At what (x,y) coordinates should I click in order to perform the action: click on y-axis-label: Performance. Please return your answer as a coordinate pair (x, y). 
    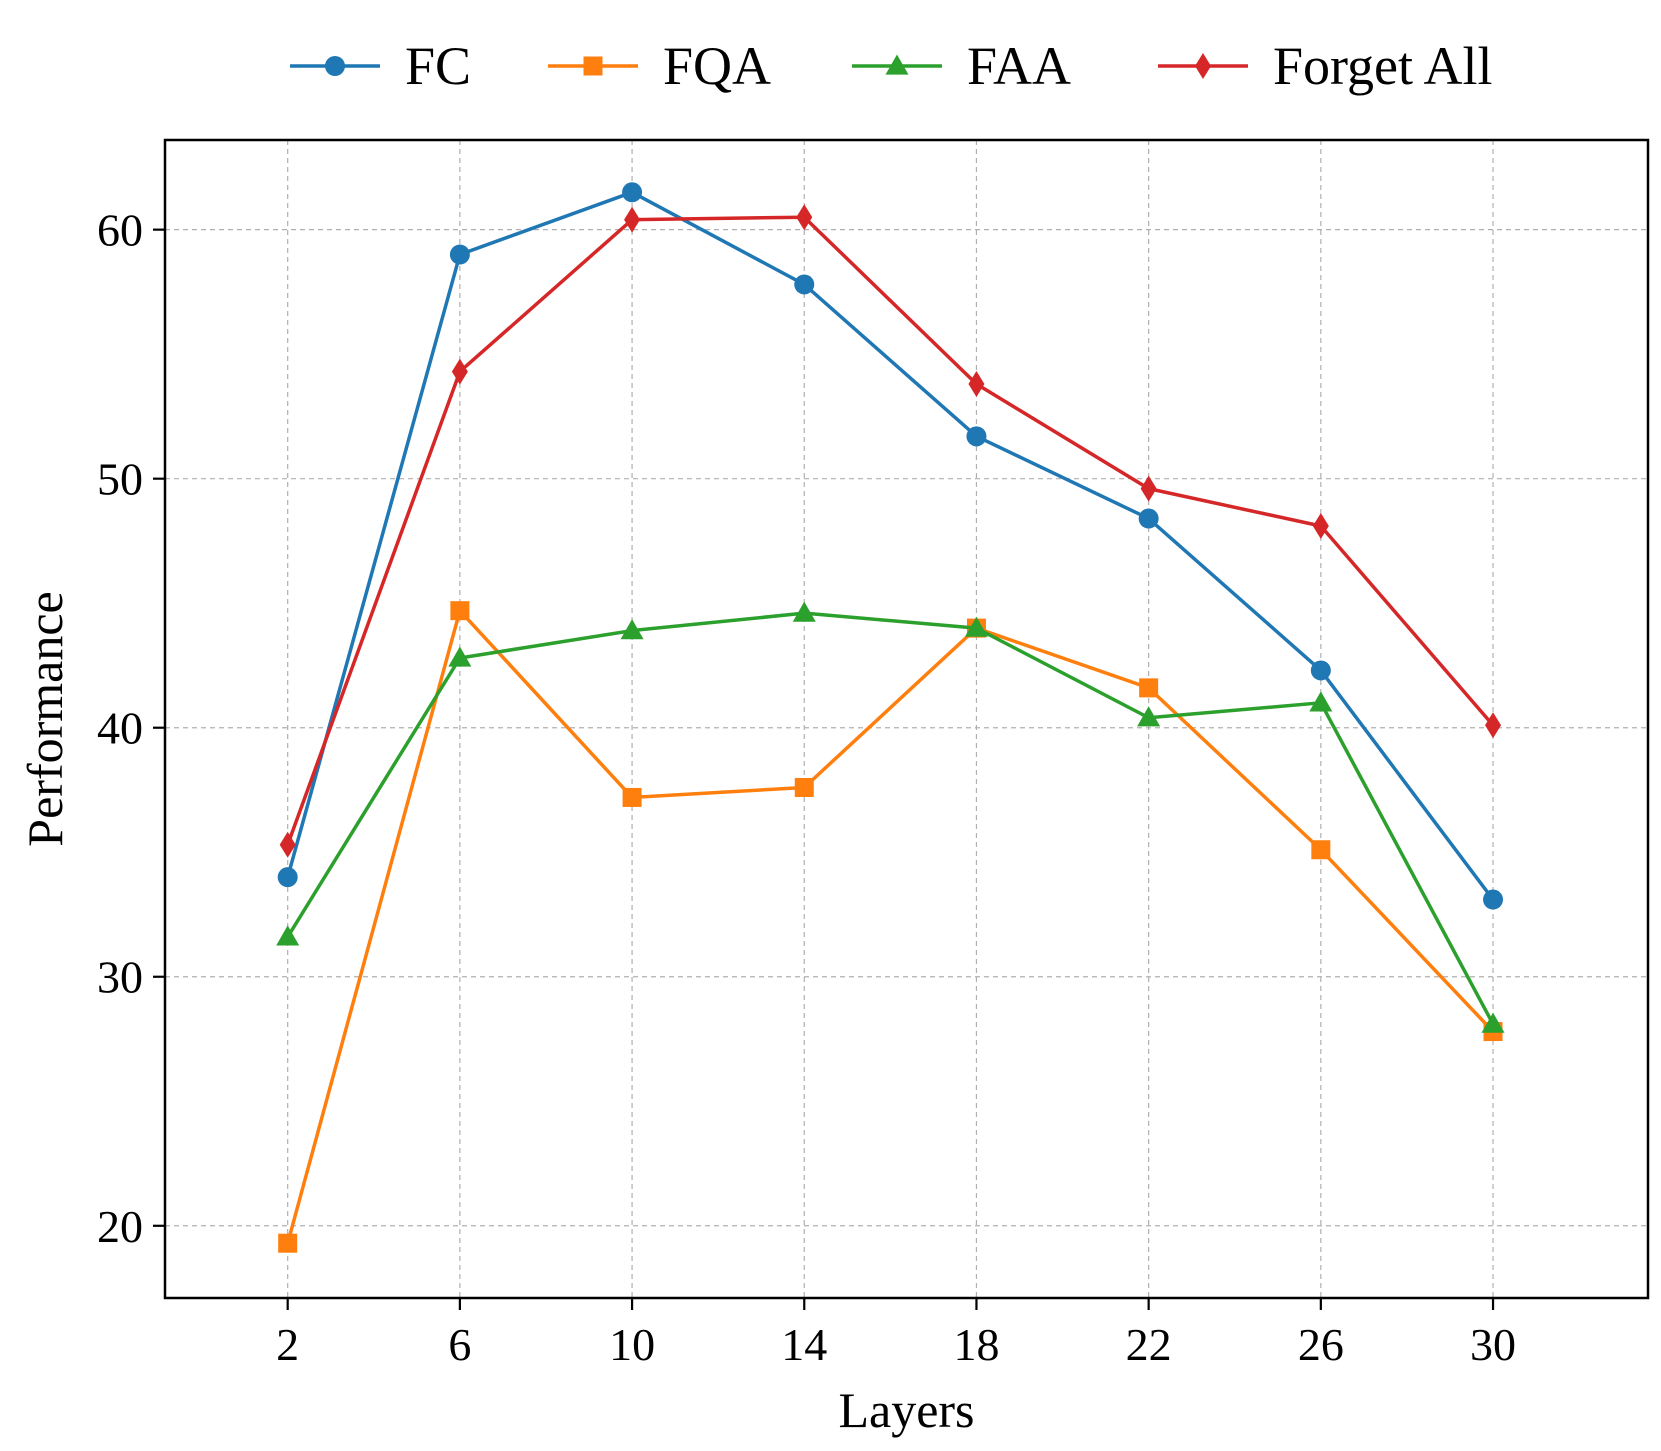
    Looking at the image, I should click on (45, 718).